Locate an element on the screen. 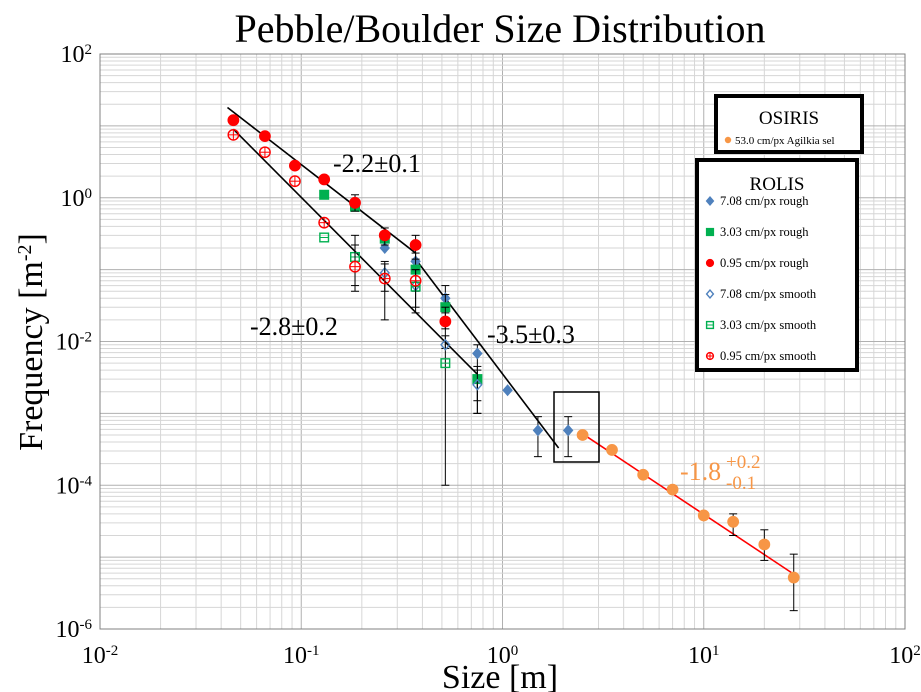 The image size is (921, 692). x-tick-label: 10⁻² is located at coordinates (100, 656).